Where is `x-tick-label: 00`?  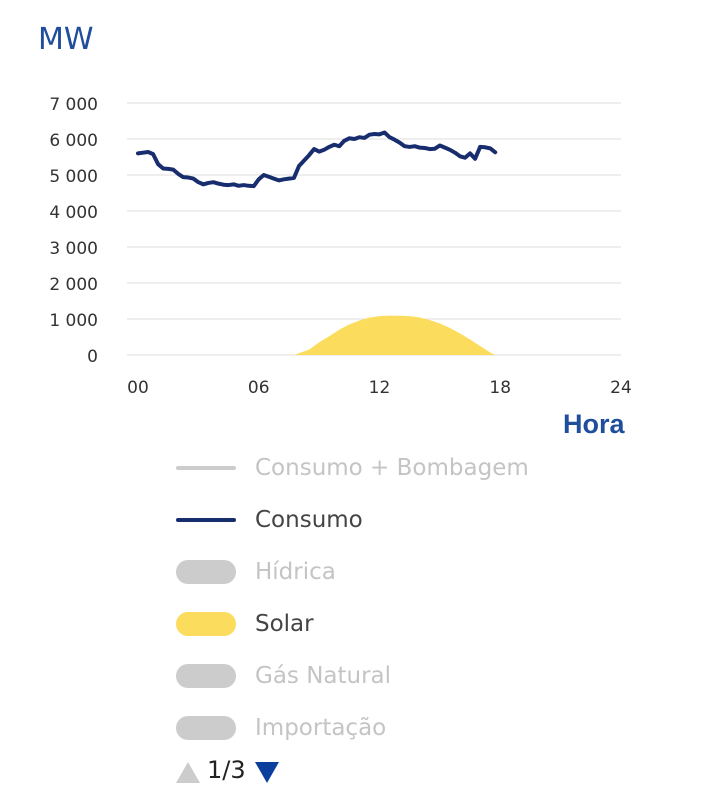
x-tick-label: 00 is located at coordinates (138, 388).